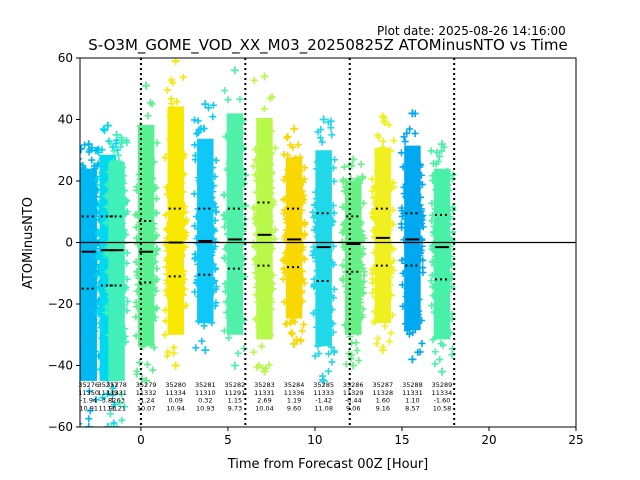 The width and height of the screenshot is (640, 480). I want to click on annotation-mean: -3.82, so click(107, 401).